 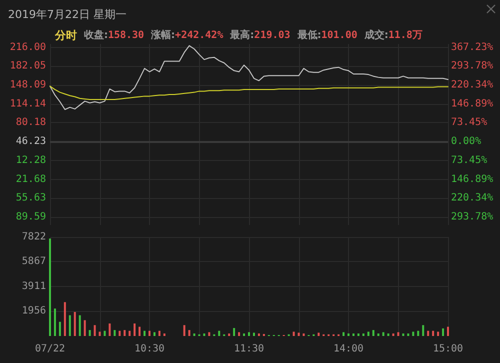 What do you see at coordinates (34, 286) in the screenshot?
I see `y-tick-label: 3911` at bounding box center [34, 286].